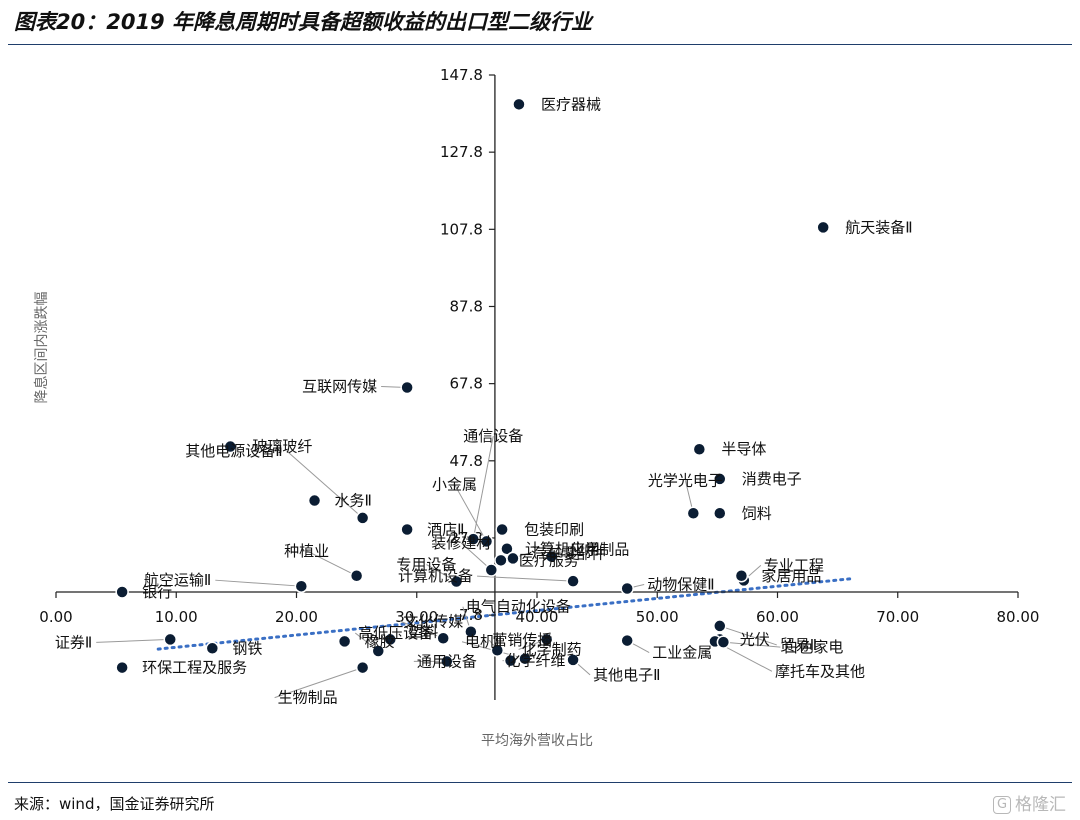 This screenshot has width=1080, height=820. I want to click on x-tick-label: 60.00, so click(777, 617).